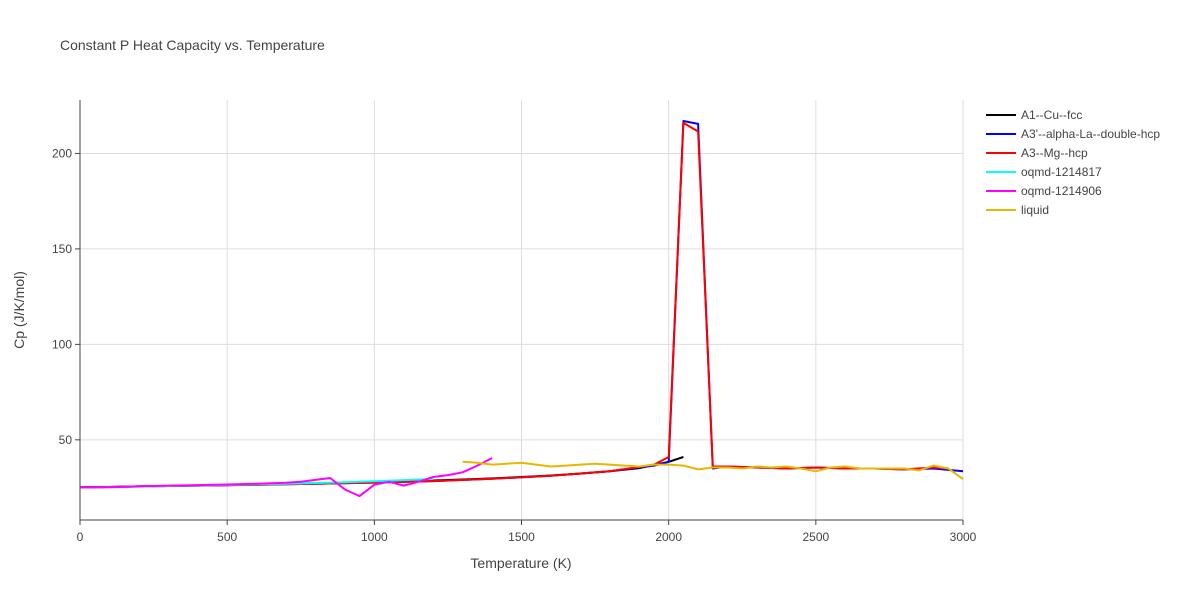 The height and width of the screenshot is (600, 1200). I want to click on legend-label: A3--Mg--hcp, so click(1054, 153).